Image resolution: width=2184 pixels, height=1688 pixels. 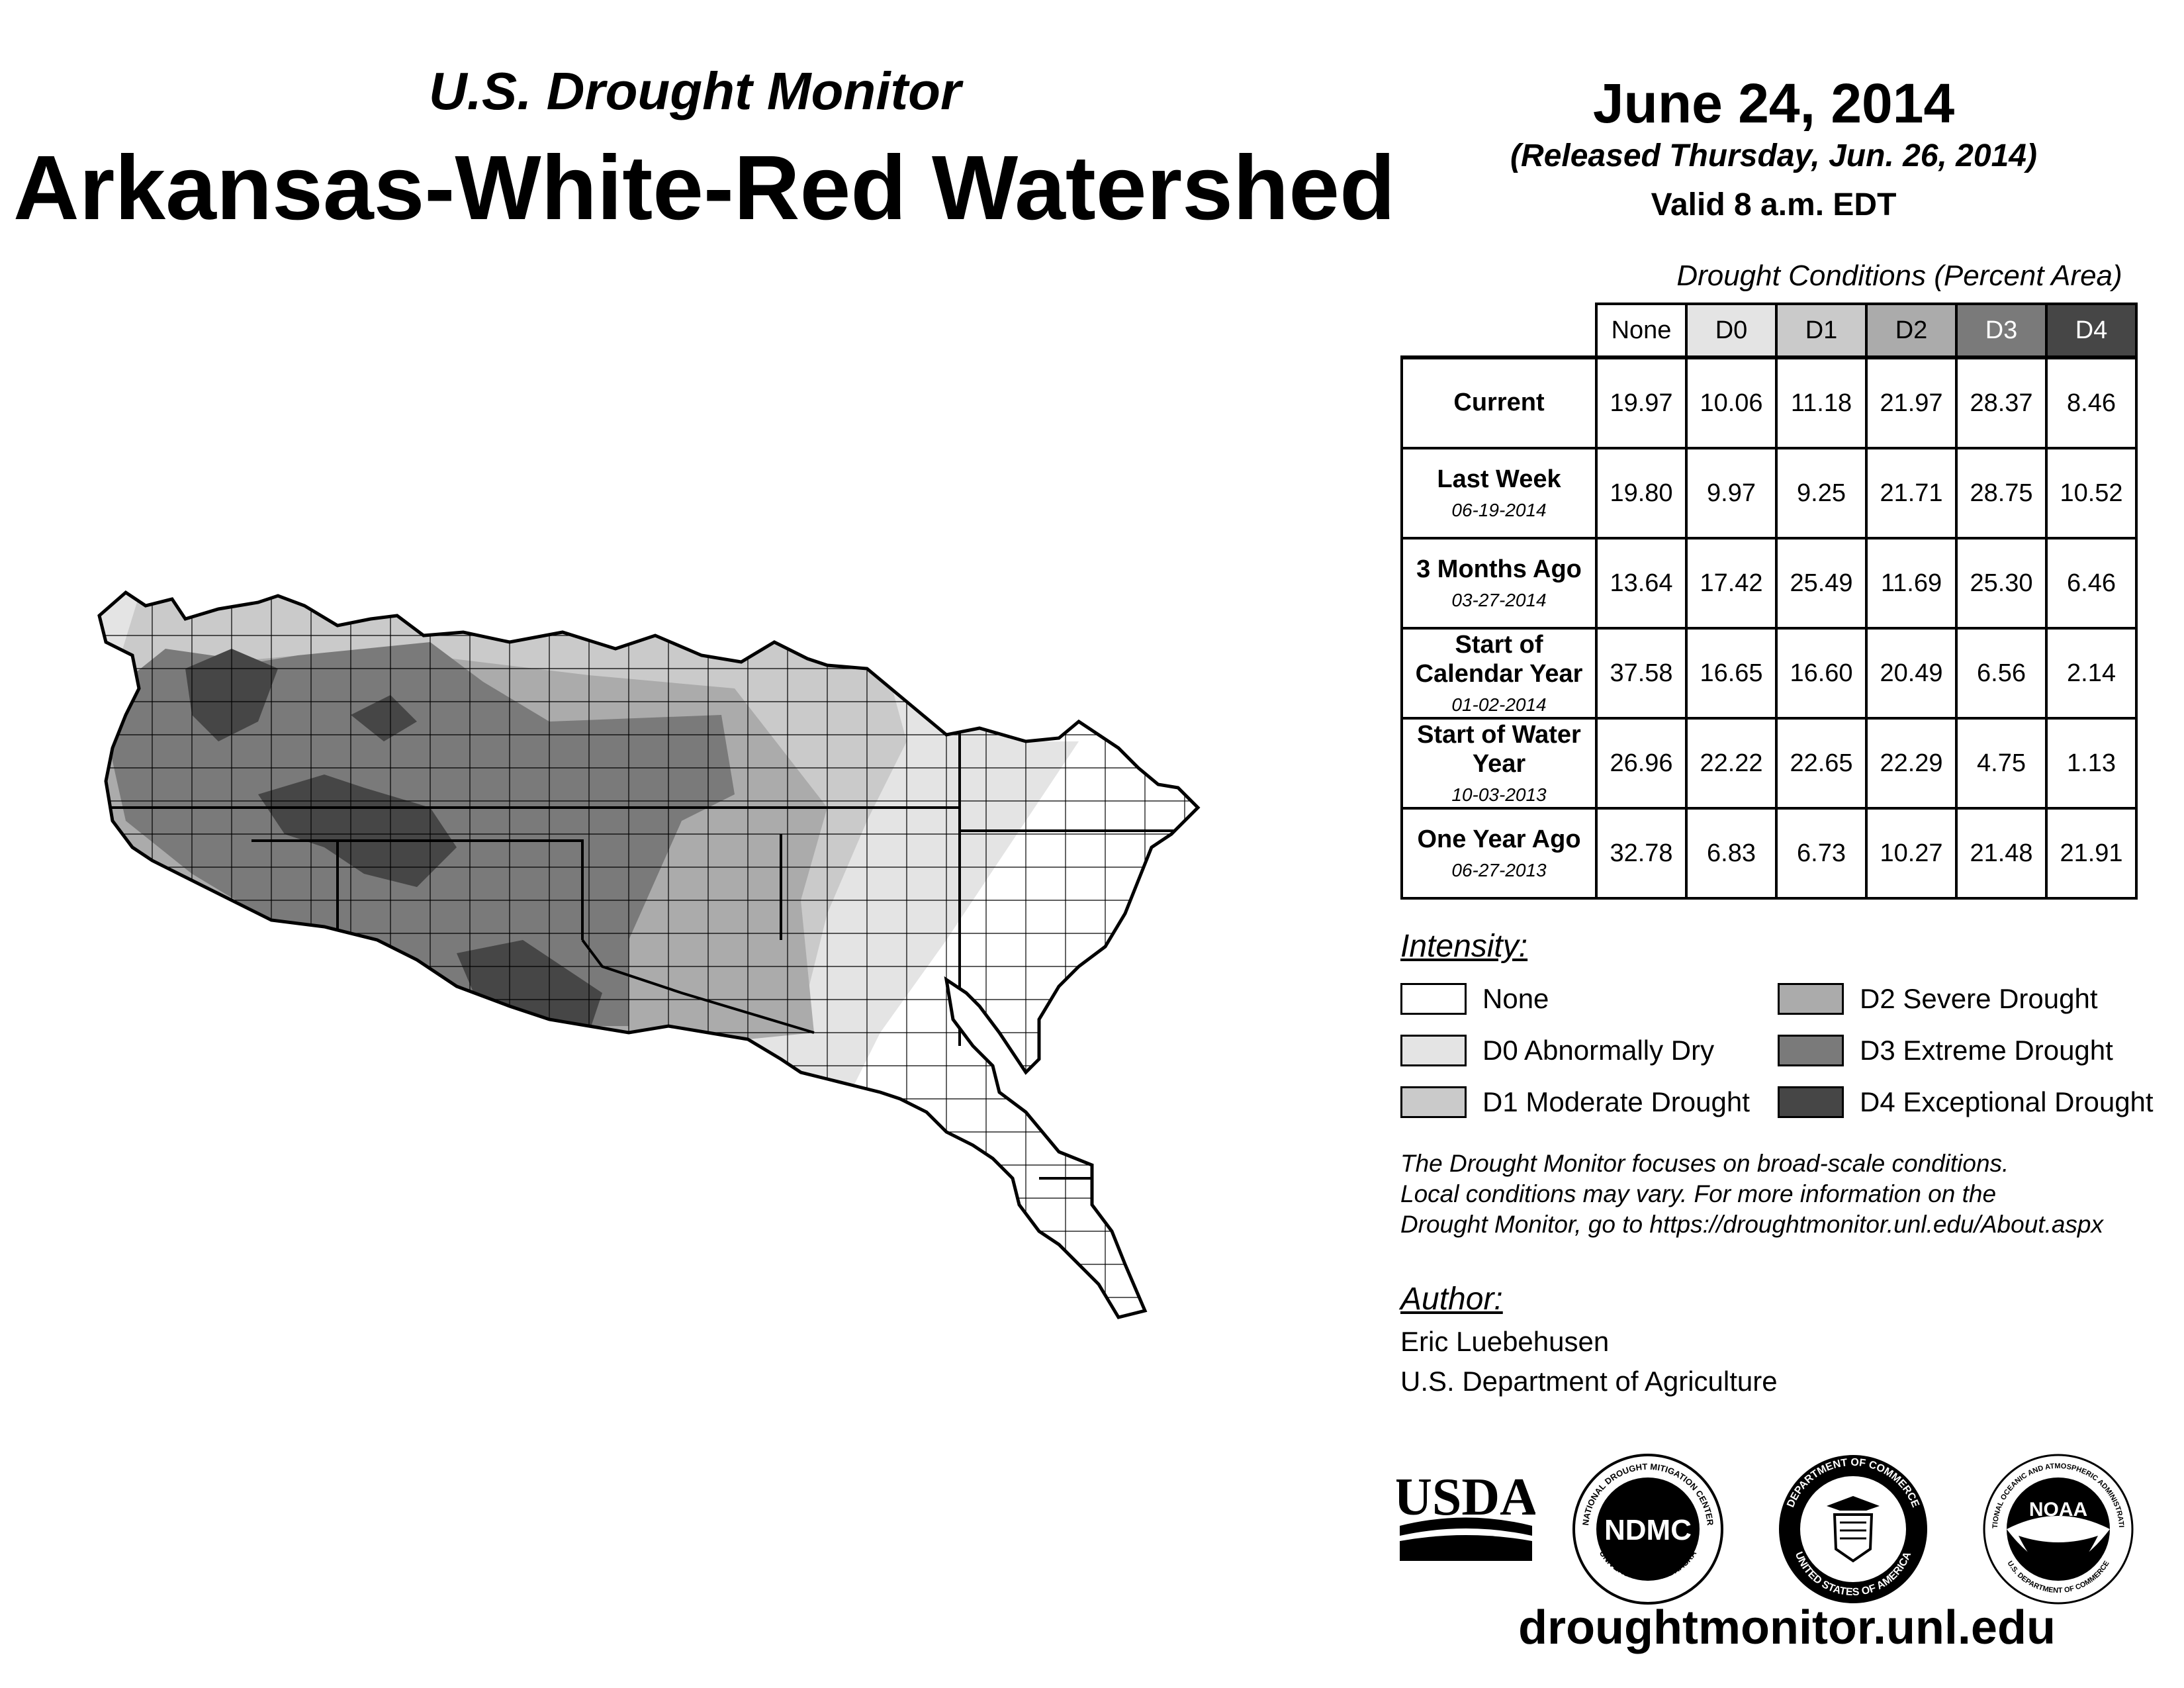 What do you see at coordinates (1499, 509) in the screenshot?
I see `row-date: 06-19-2014` at bounding box center [1499, 509].